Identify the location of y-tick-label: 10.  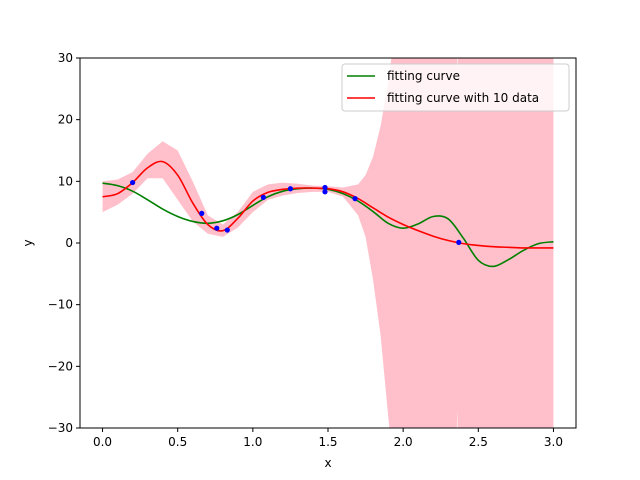
(65, 181).